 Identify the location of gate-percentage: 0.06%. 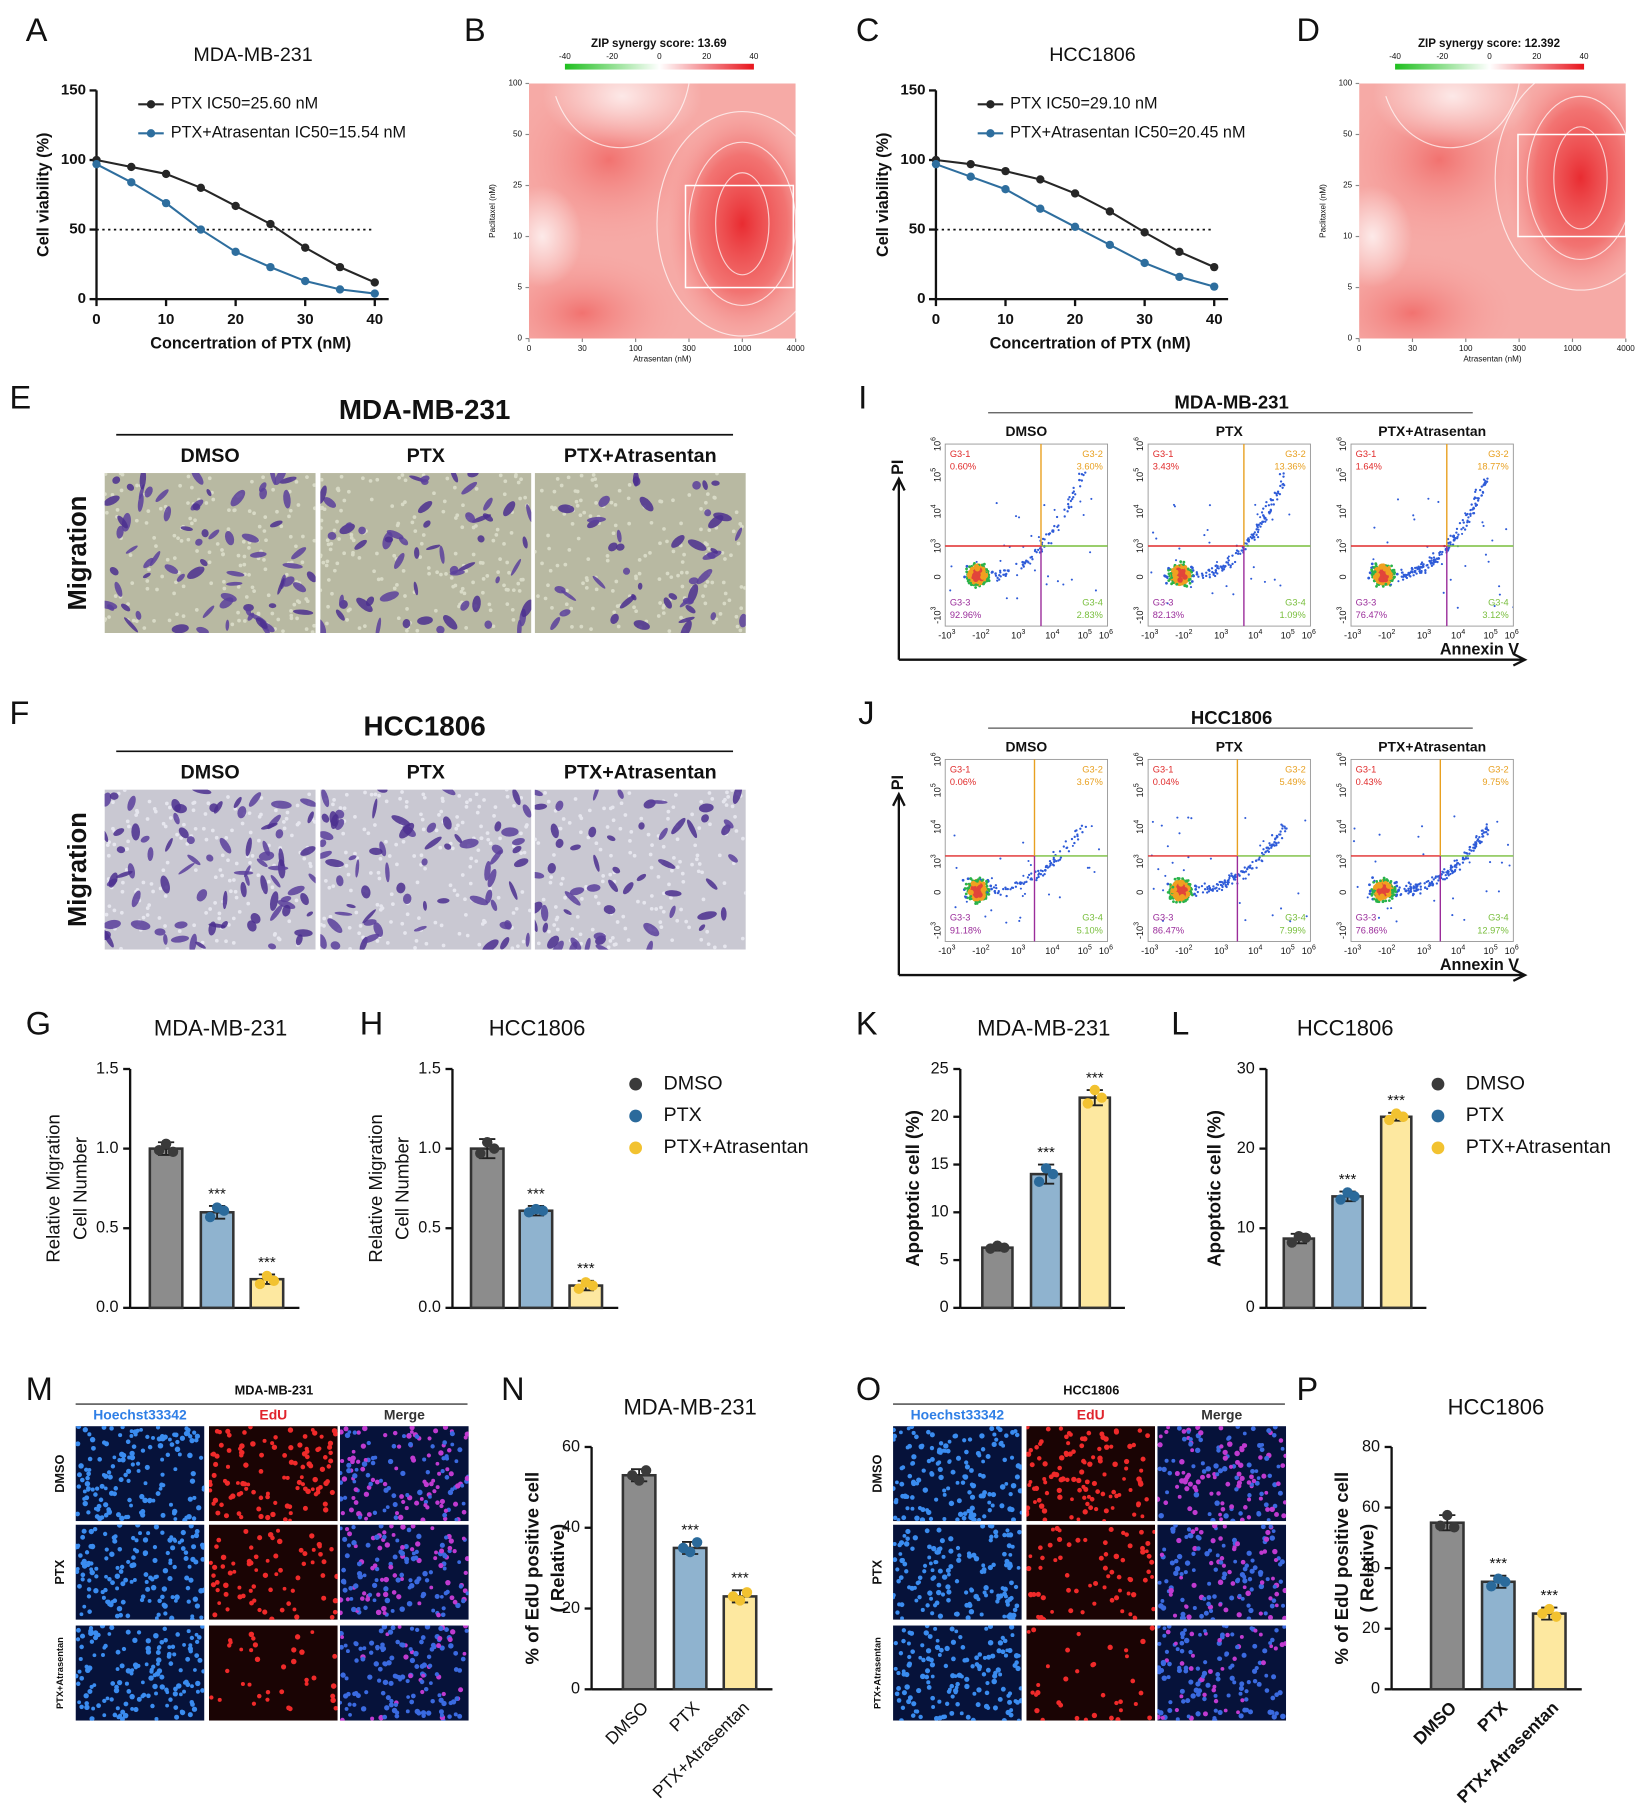
(963, 782).